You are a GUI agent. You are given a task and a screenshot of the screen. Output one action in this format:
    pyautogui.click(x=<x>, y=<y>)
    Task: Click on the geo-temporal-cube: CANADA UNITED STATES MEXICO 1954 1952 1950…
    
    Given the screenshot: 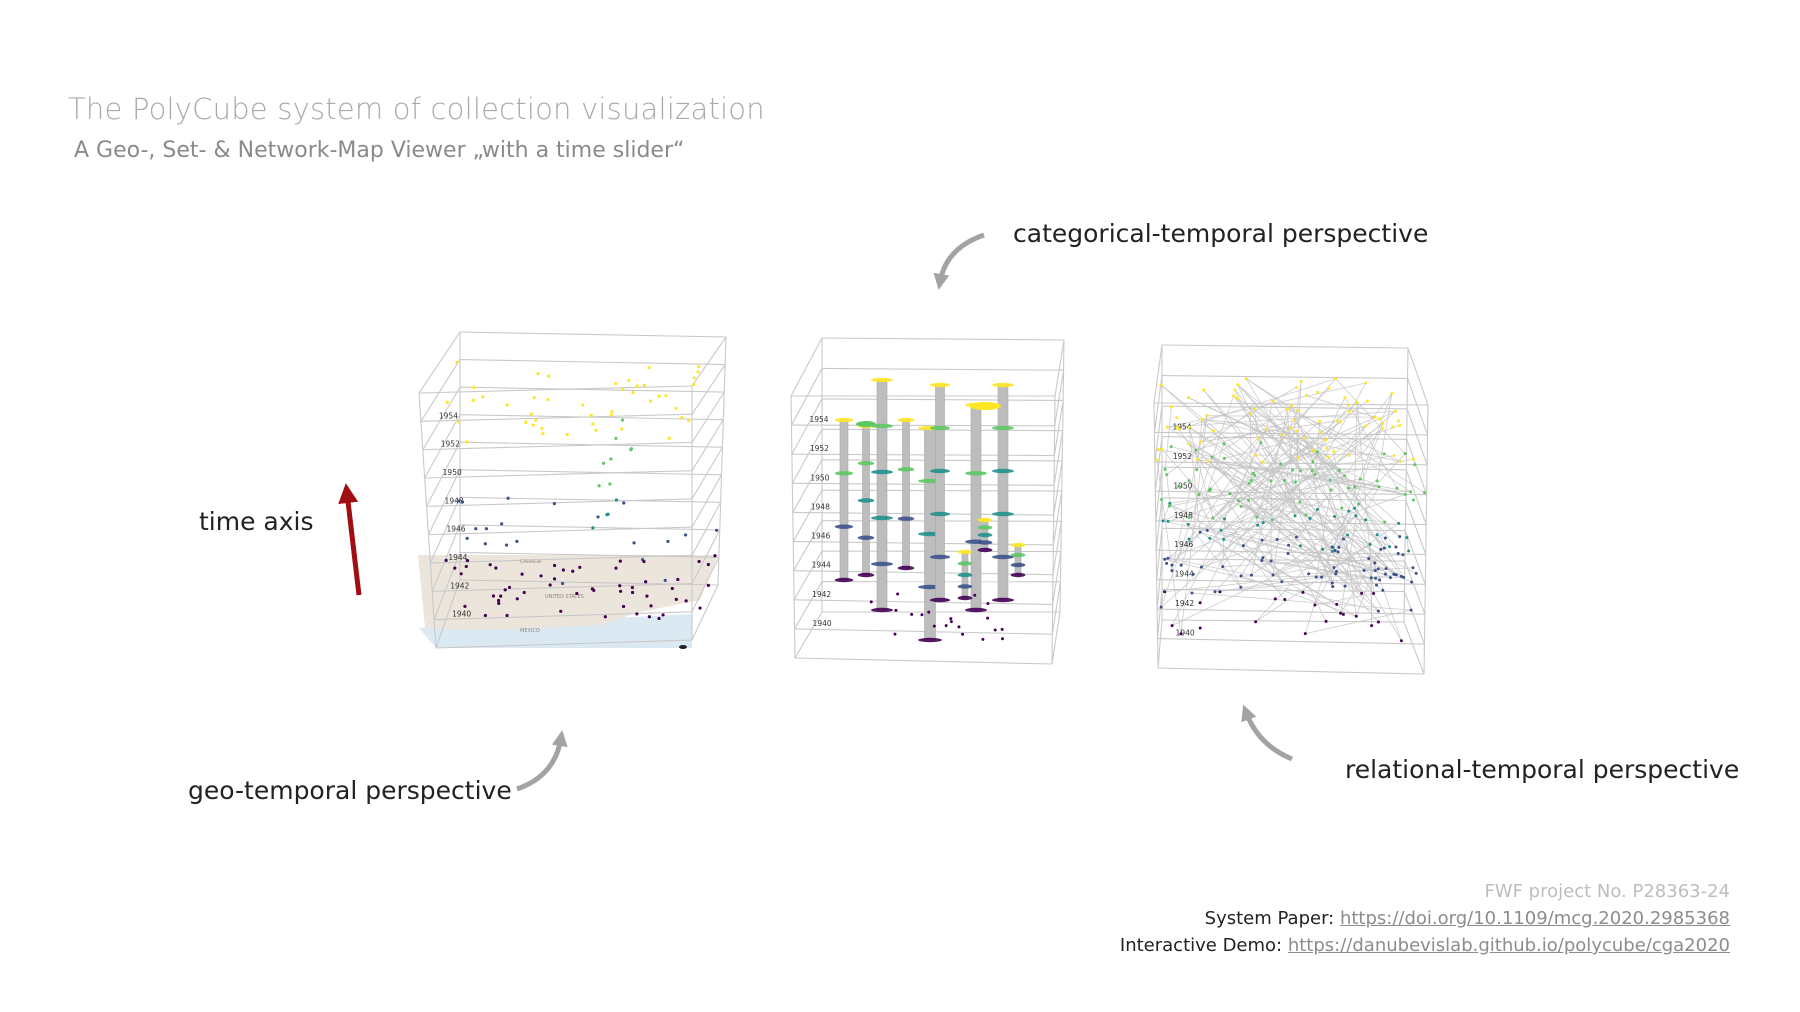 What is the action you would take?
    pyautogui.click(x=572, y=490)
    